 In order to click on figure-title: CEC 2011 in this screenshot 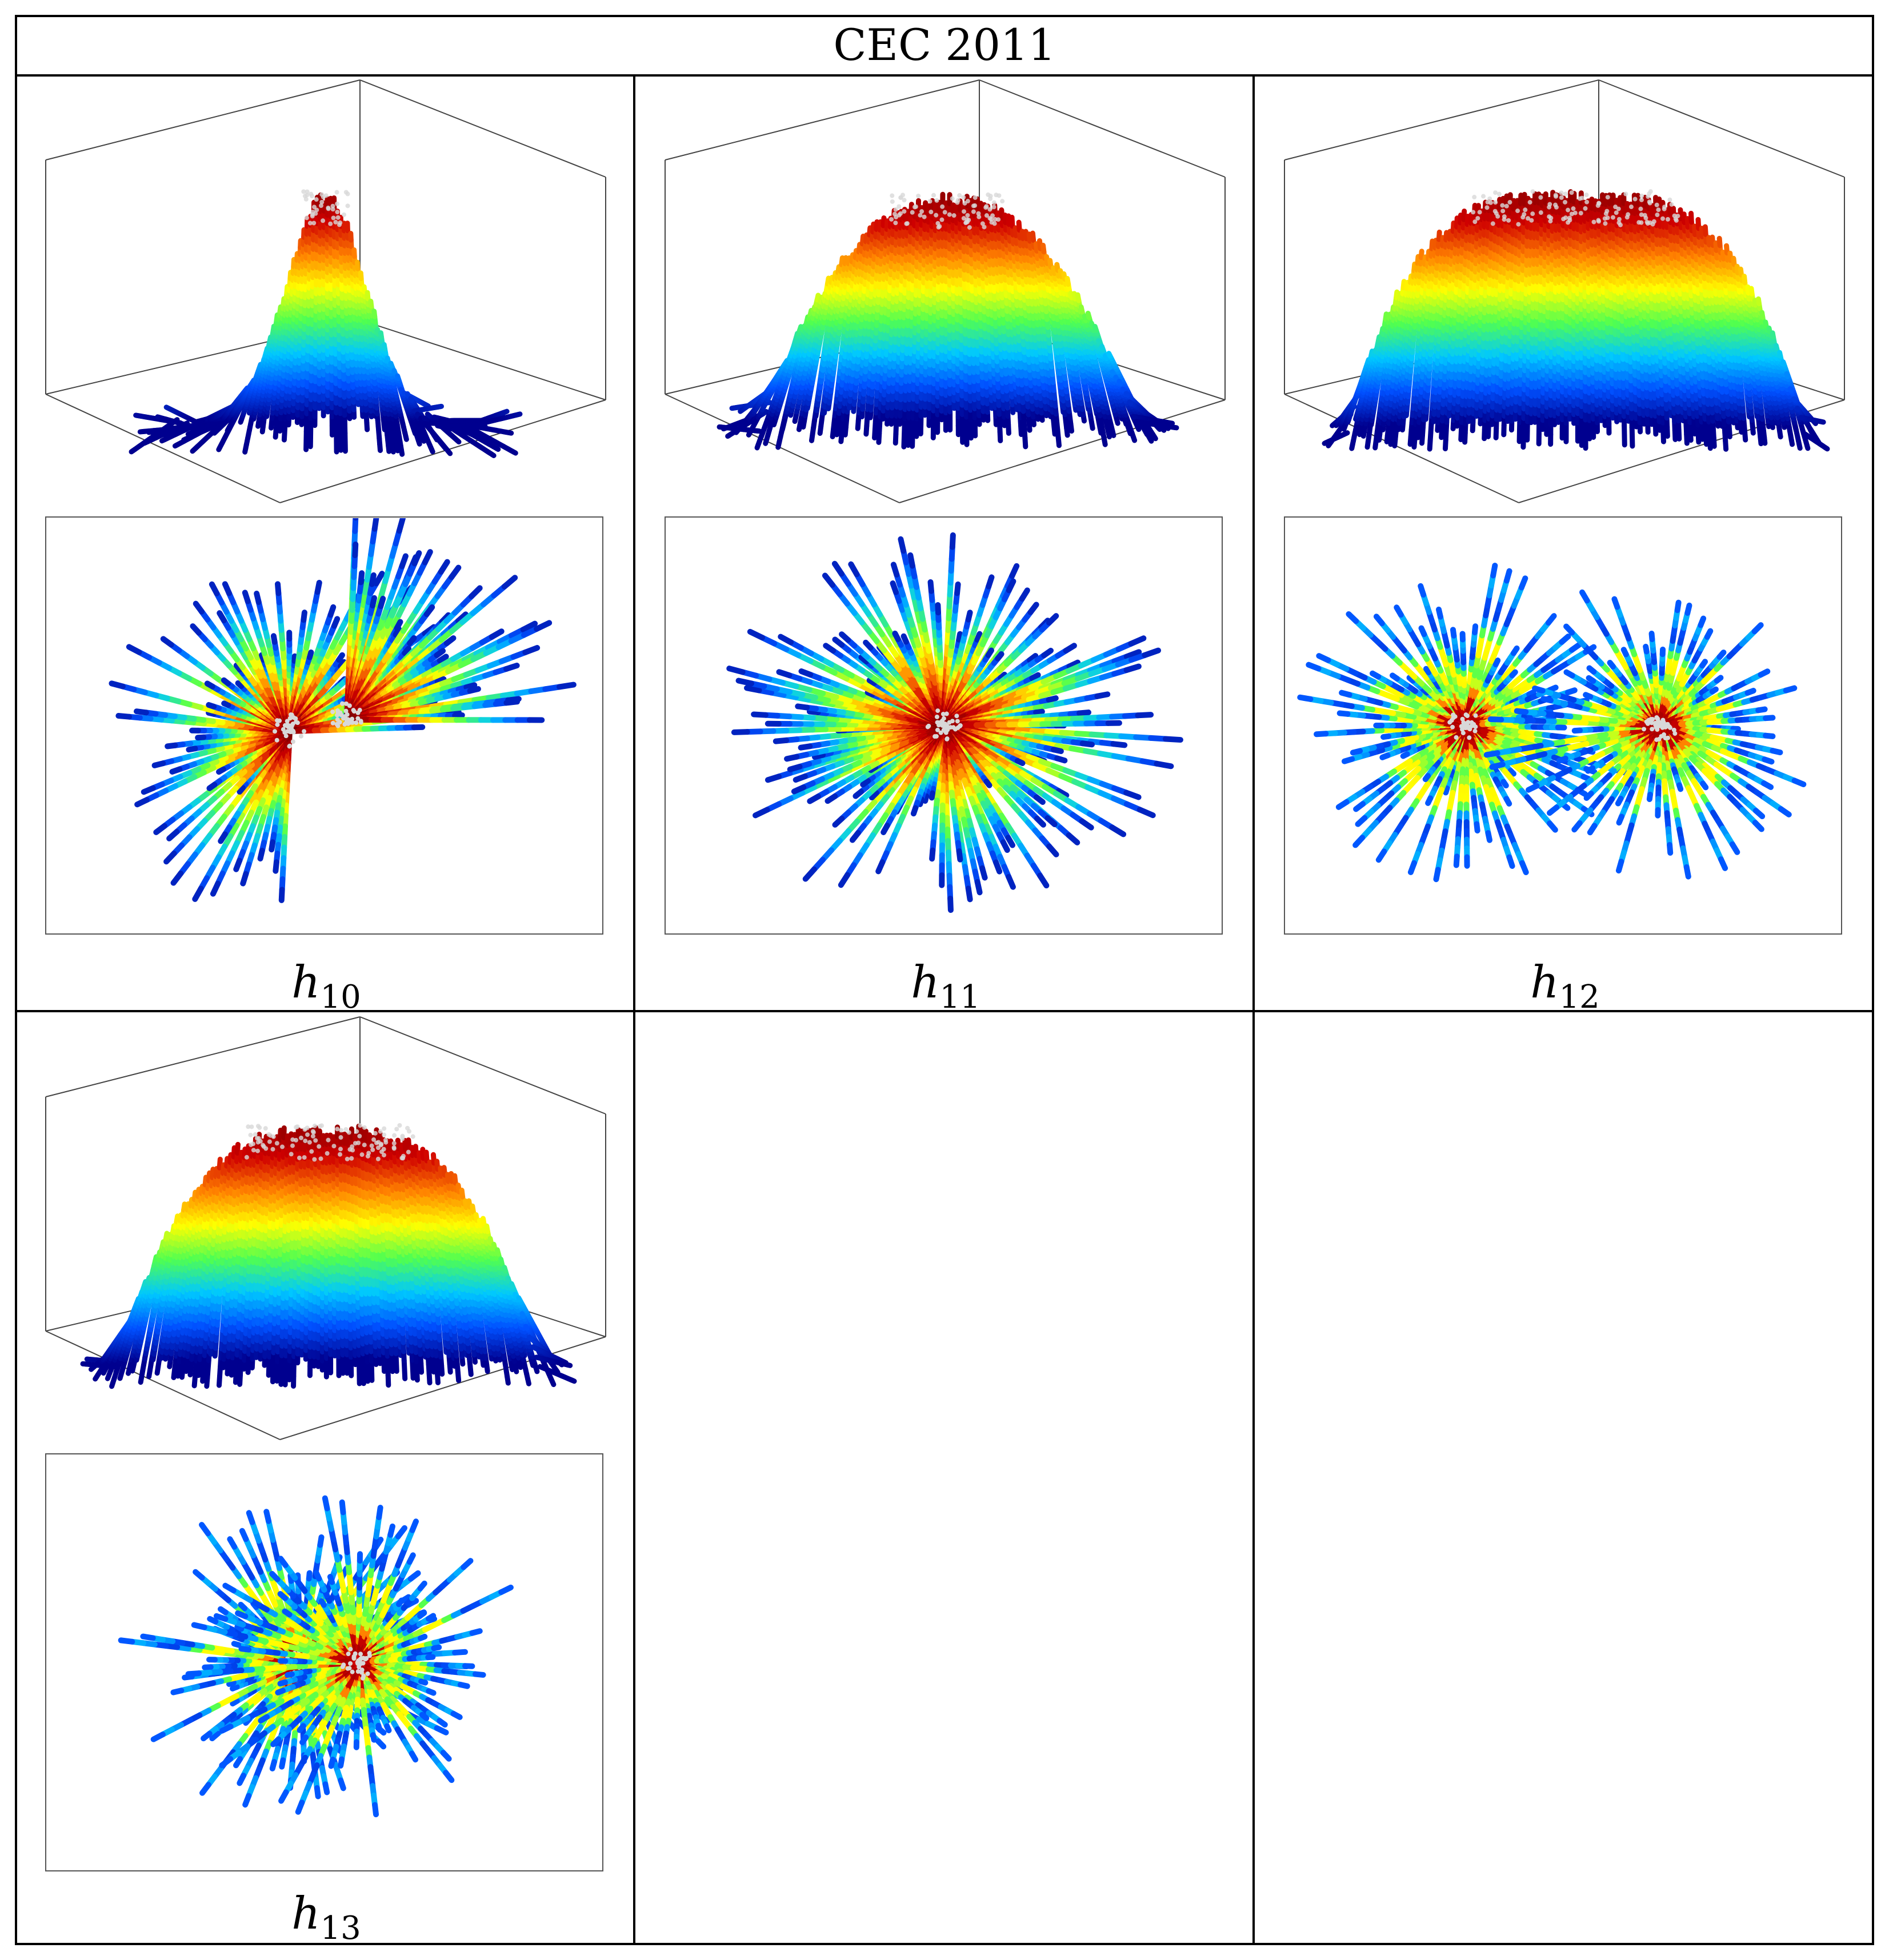, I will do `click(944, 44)`.